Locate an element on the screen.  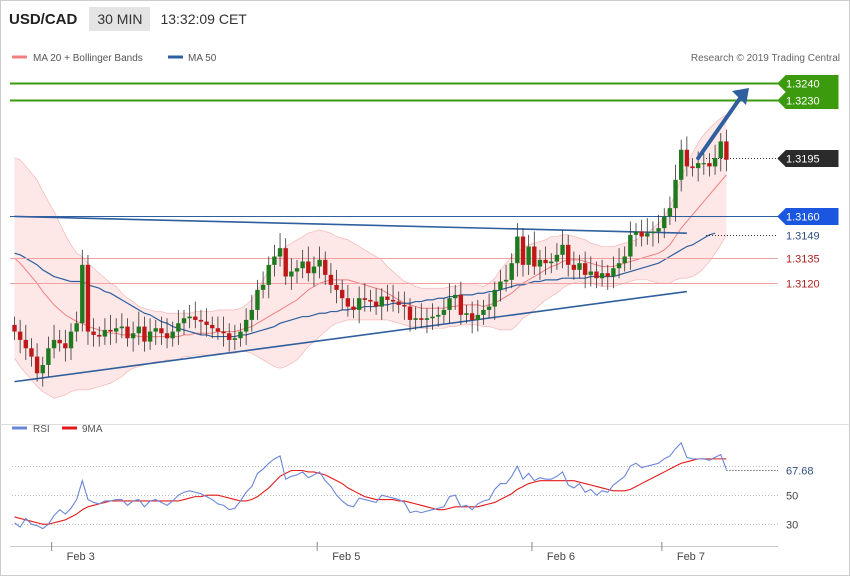
level-badge-1.3230 is located at coordinates (808, 100).